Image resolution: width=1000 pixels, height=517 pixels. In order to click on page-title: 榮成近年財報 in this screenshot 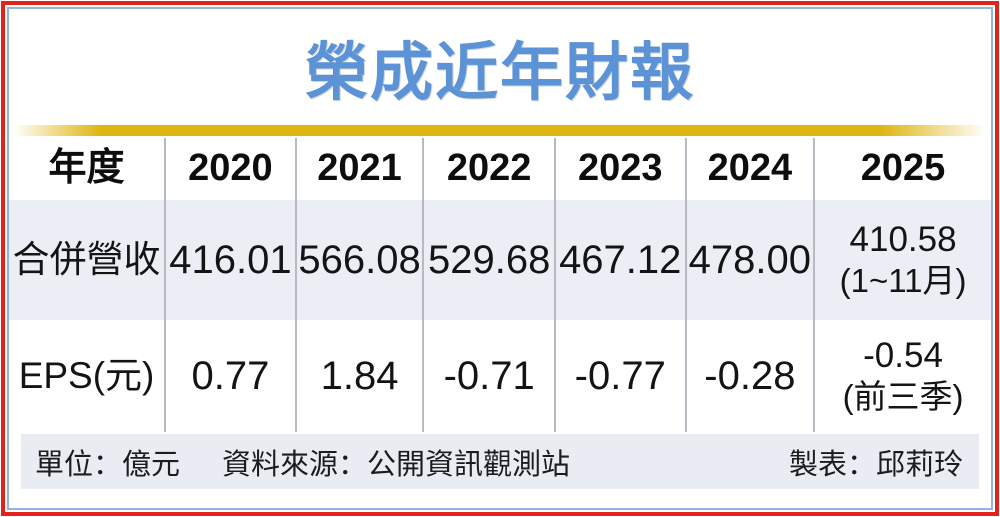, I will do `click(500, 72)`.